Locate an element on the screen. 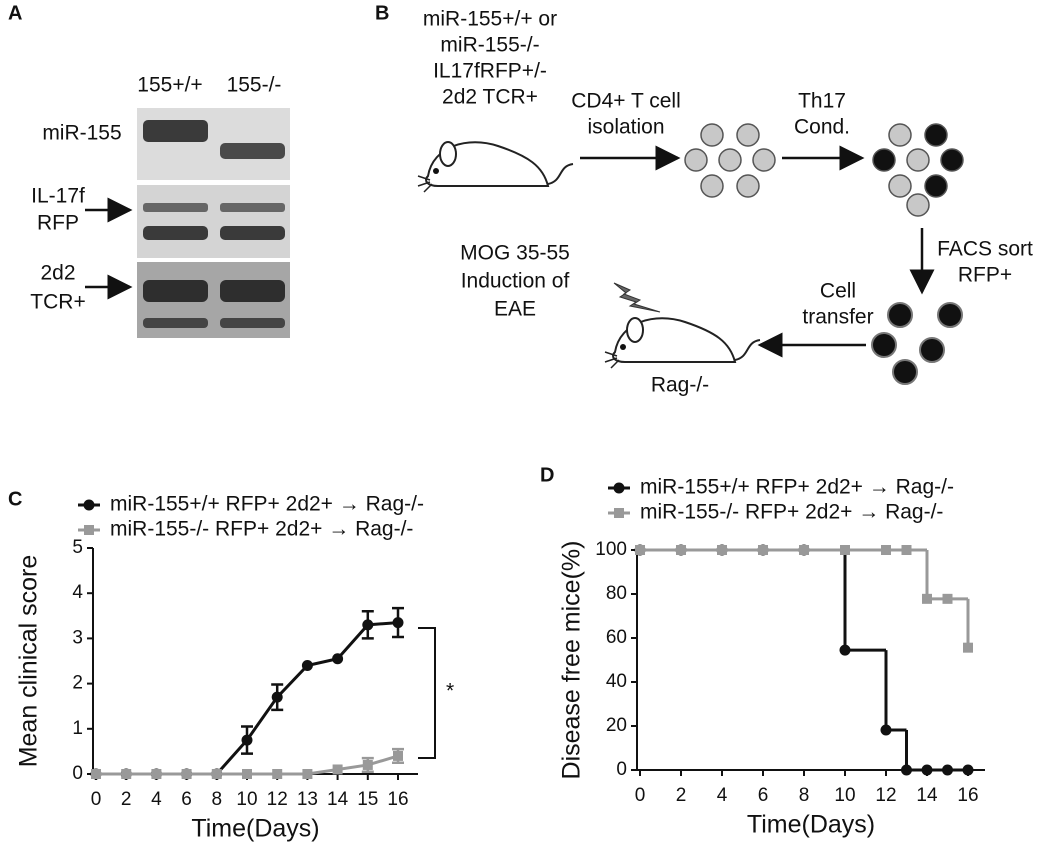 The width and height of the screenshot is (1050, 848). panel-label: C is located at coordinates (15, 499).